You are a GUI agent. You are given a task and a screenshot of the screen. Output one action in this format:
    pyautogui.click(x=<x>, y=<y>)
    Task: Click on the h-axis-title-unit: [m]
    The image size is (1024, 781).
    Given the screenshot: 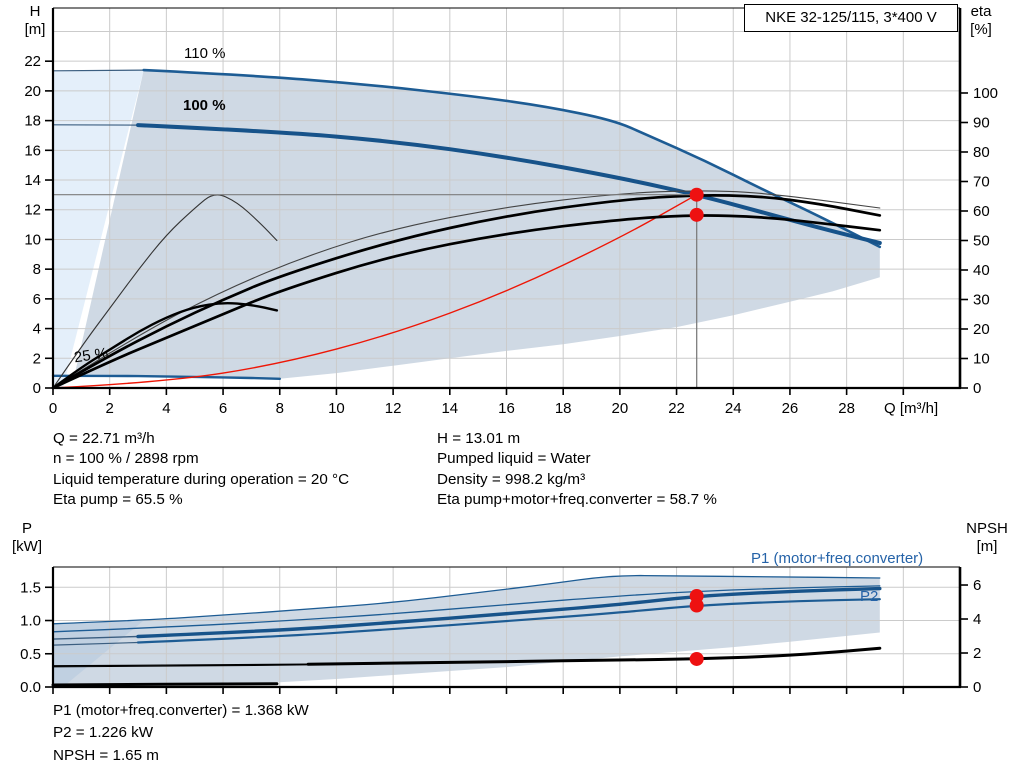 What is the action you would take?
    pyautogui.click(x=35, y=29)
    